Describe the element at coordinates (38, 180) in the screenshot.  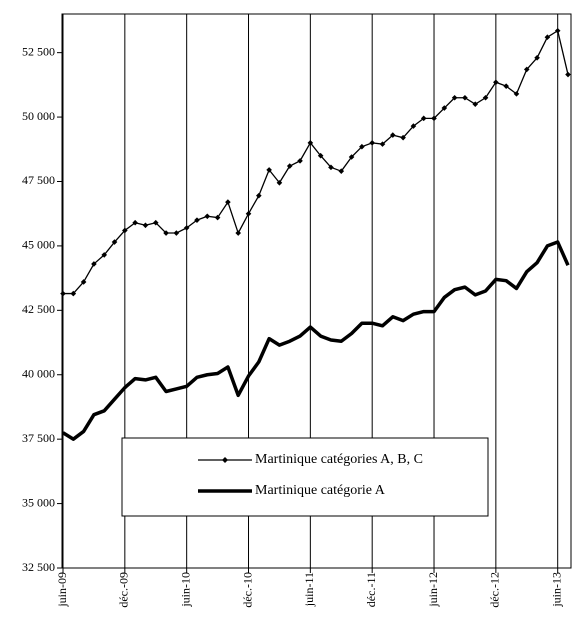
I see `y-tick-label: 47 500` at that location.